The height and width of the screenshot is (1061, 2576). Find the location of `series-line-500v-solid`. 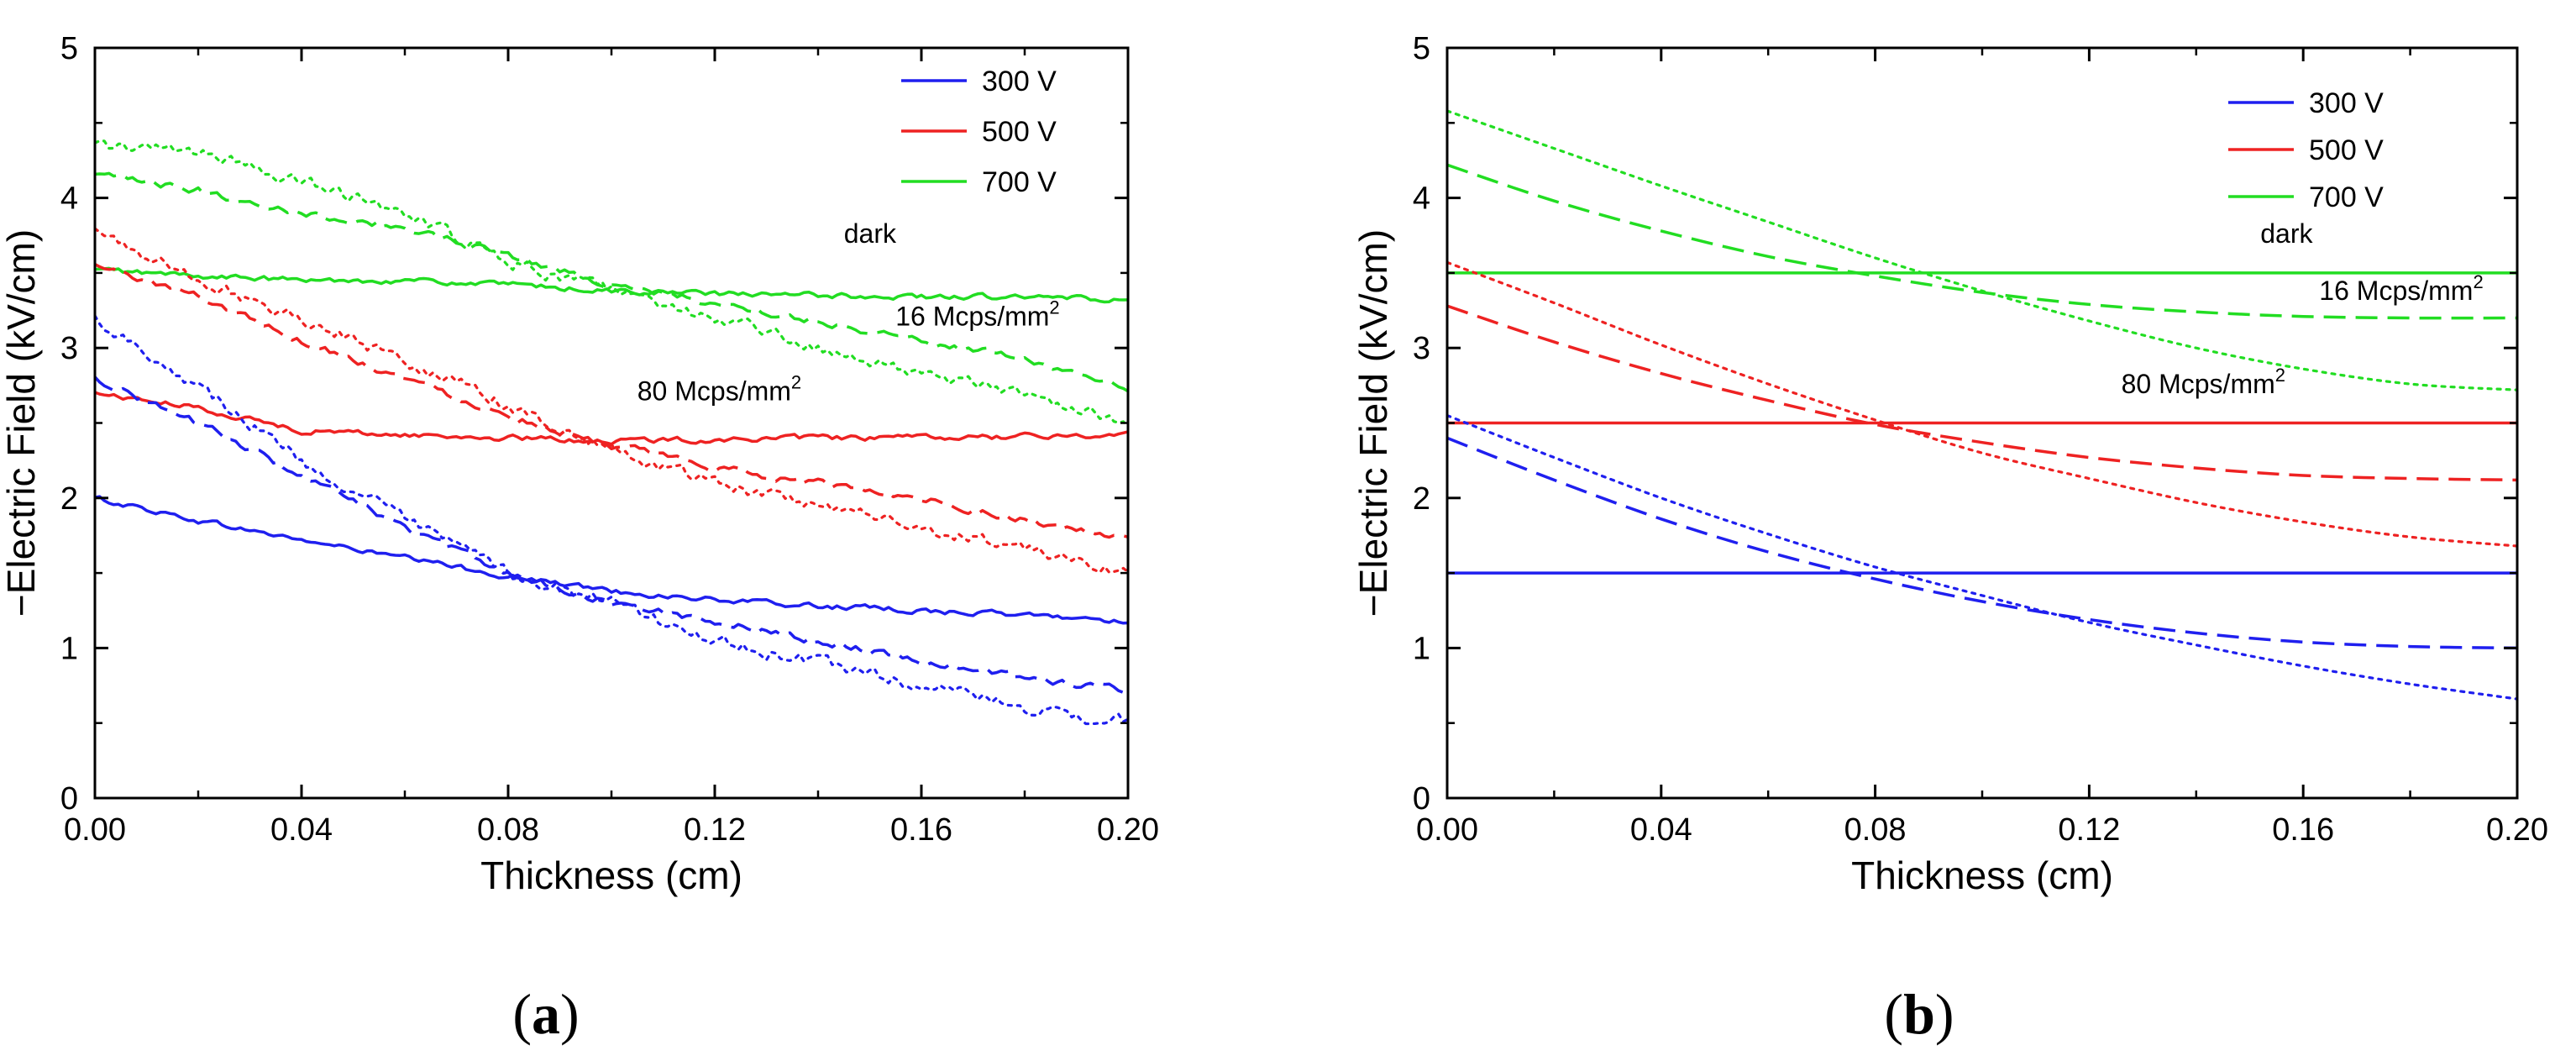

series-line-500v-solid is located at coordinates (611, 418).